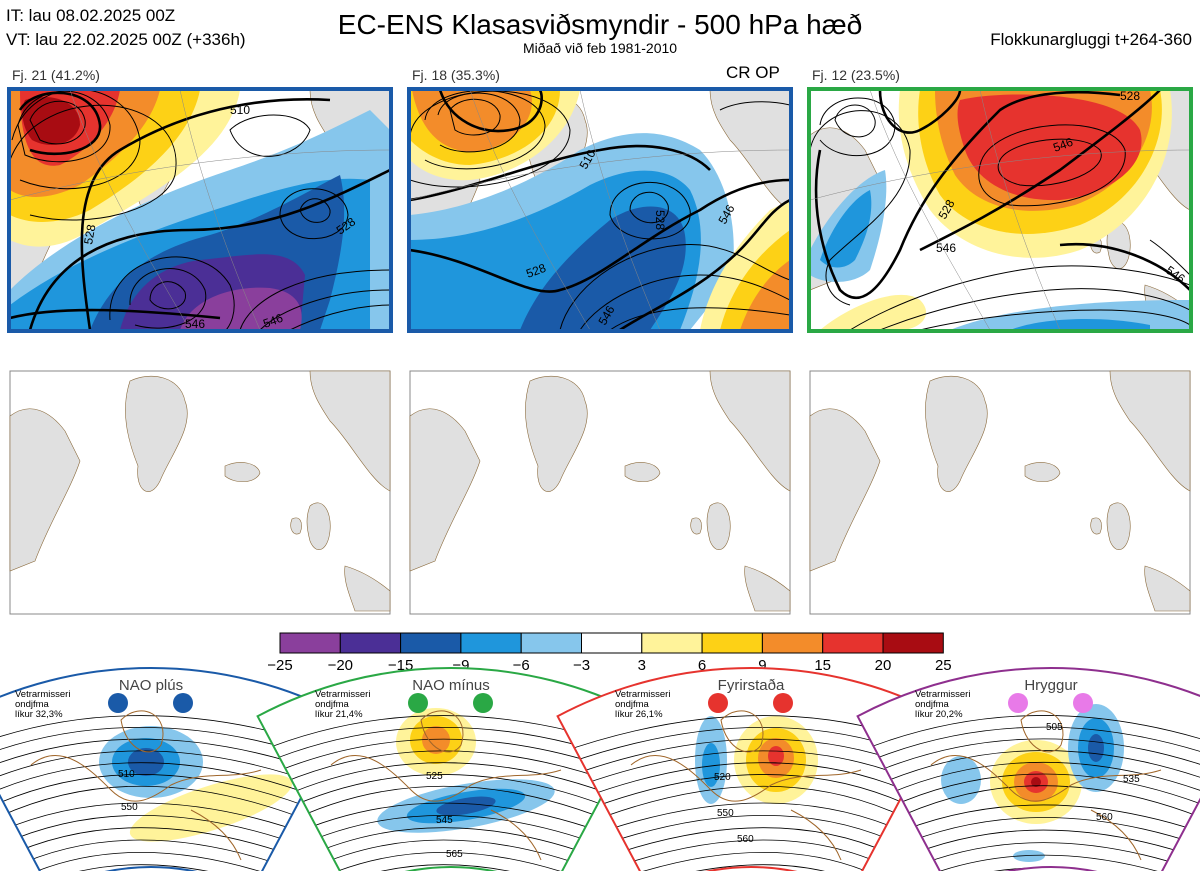 Image resolution: width=1200 pixels, height=871 pixels. Describe the element at coordinates (279, 665) in the screenshot. I see `colorbar-tick-label: −25` at that location.